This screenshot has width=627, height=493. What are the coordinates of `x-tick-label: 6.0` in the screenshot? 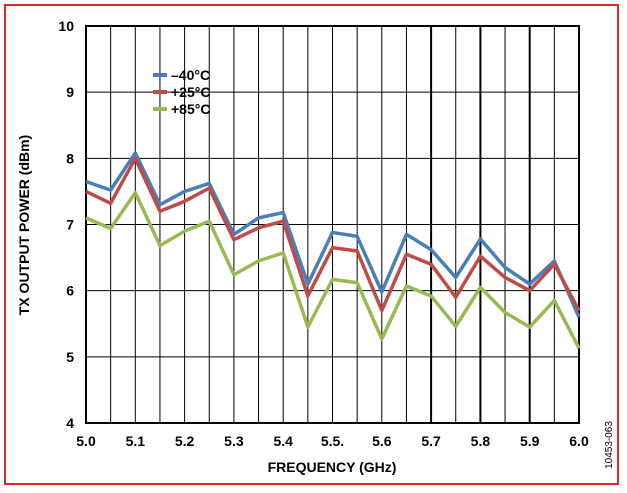 It's located at (579, 441).